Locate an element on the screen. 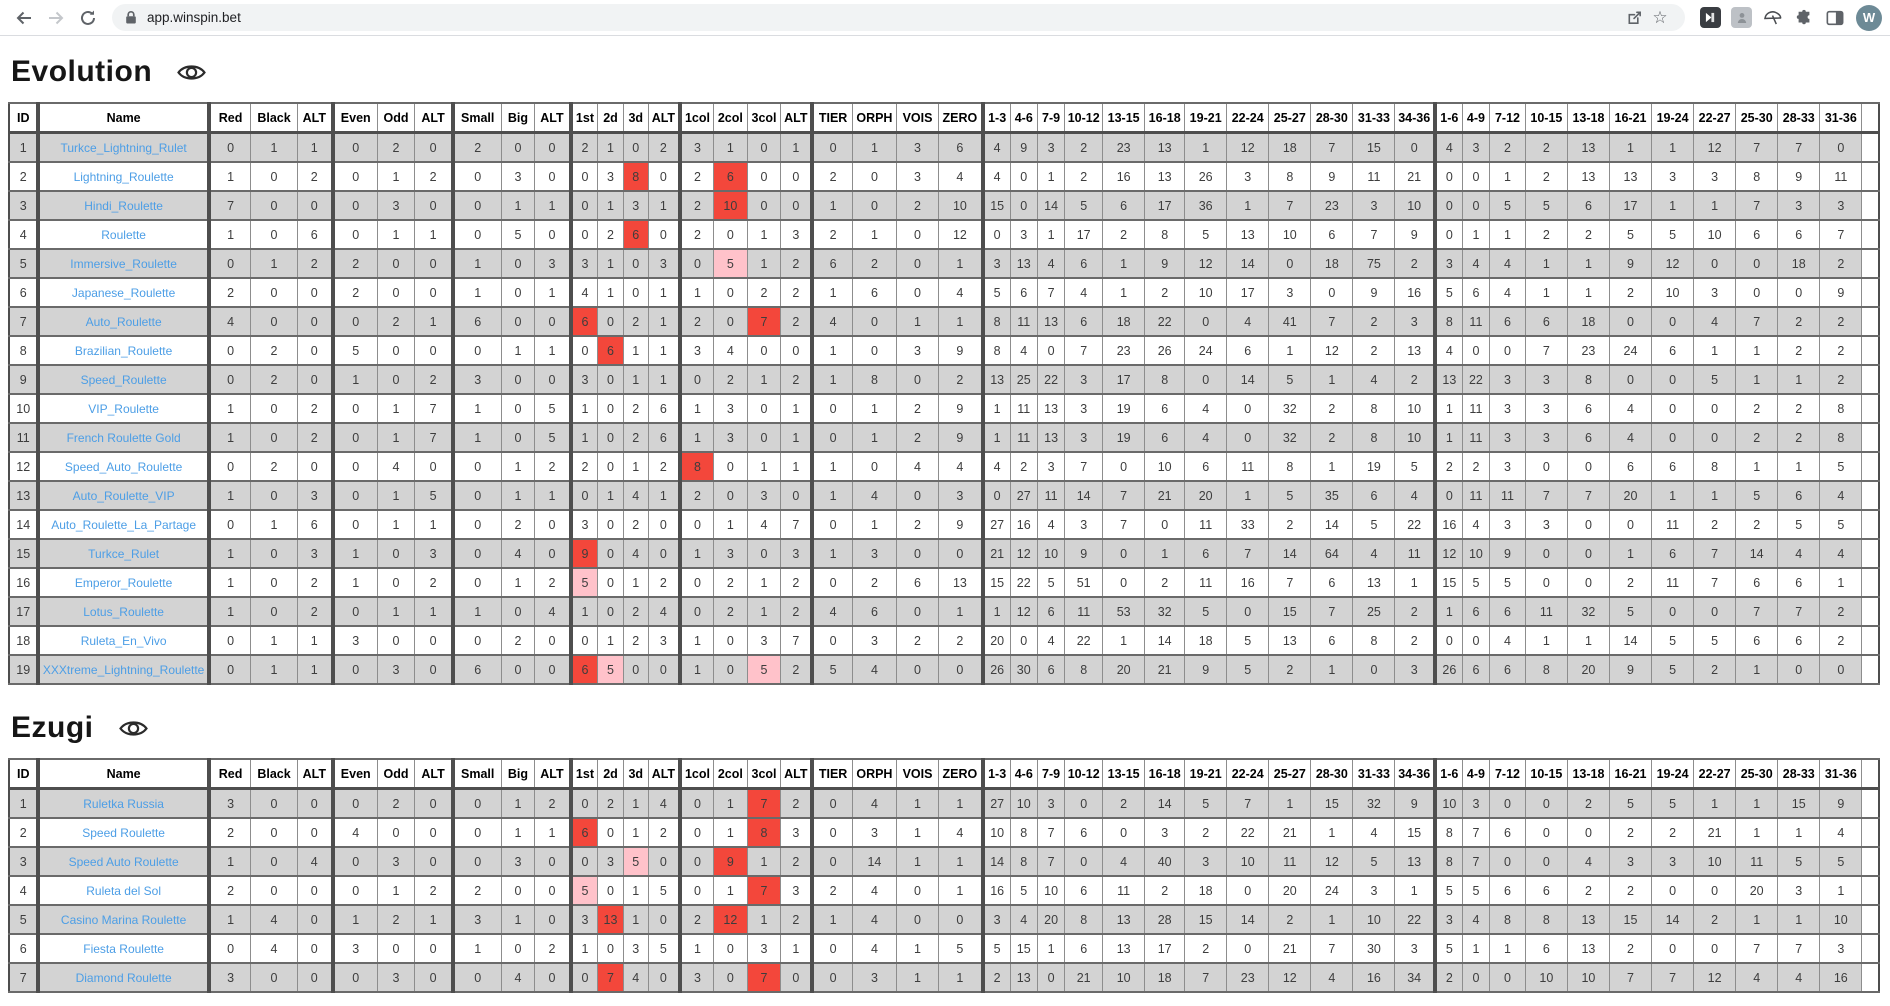  game-name-link: Auto_Roulette_La_Partage is located at coordinates (124, 524).